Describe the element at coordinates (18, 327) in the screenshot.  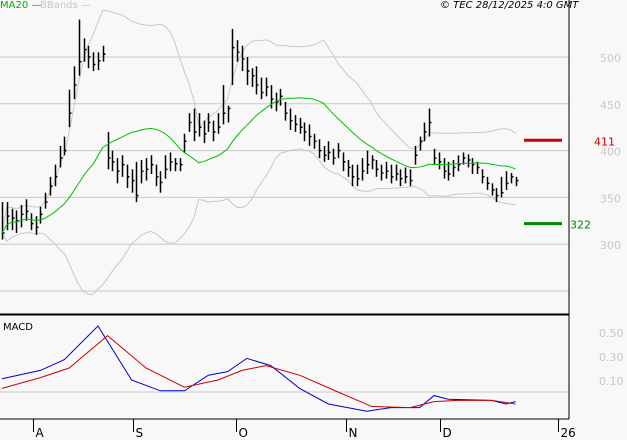
I see `macd-title: MACD` at that location.